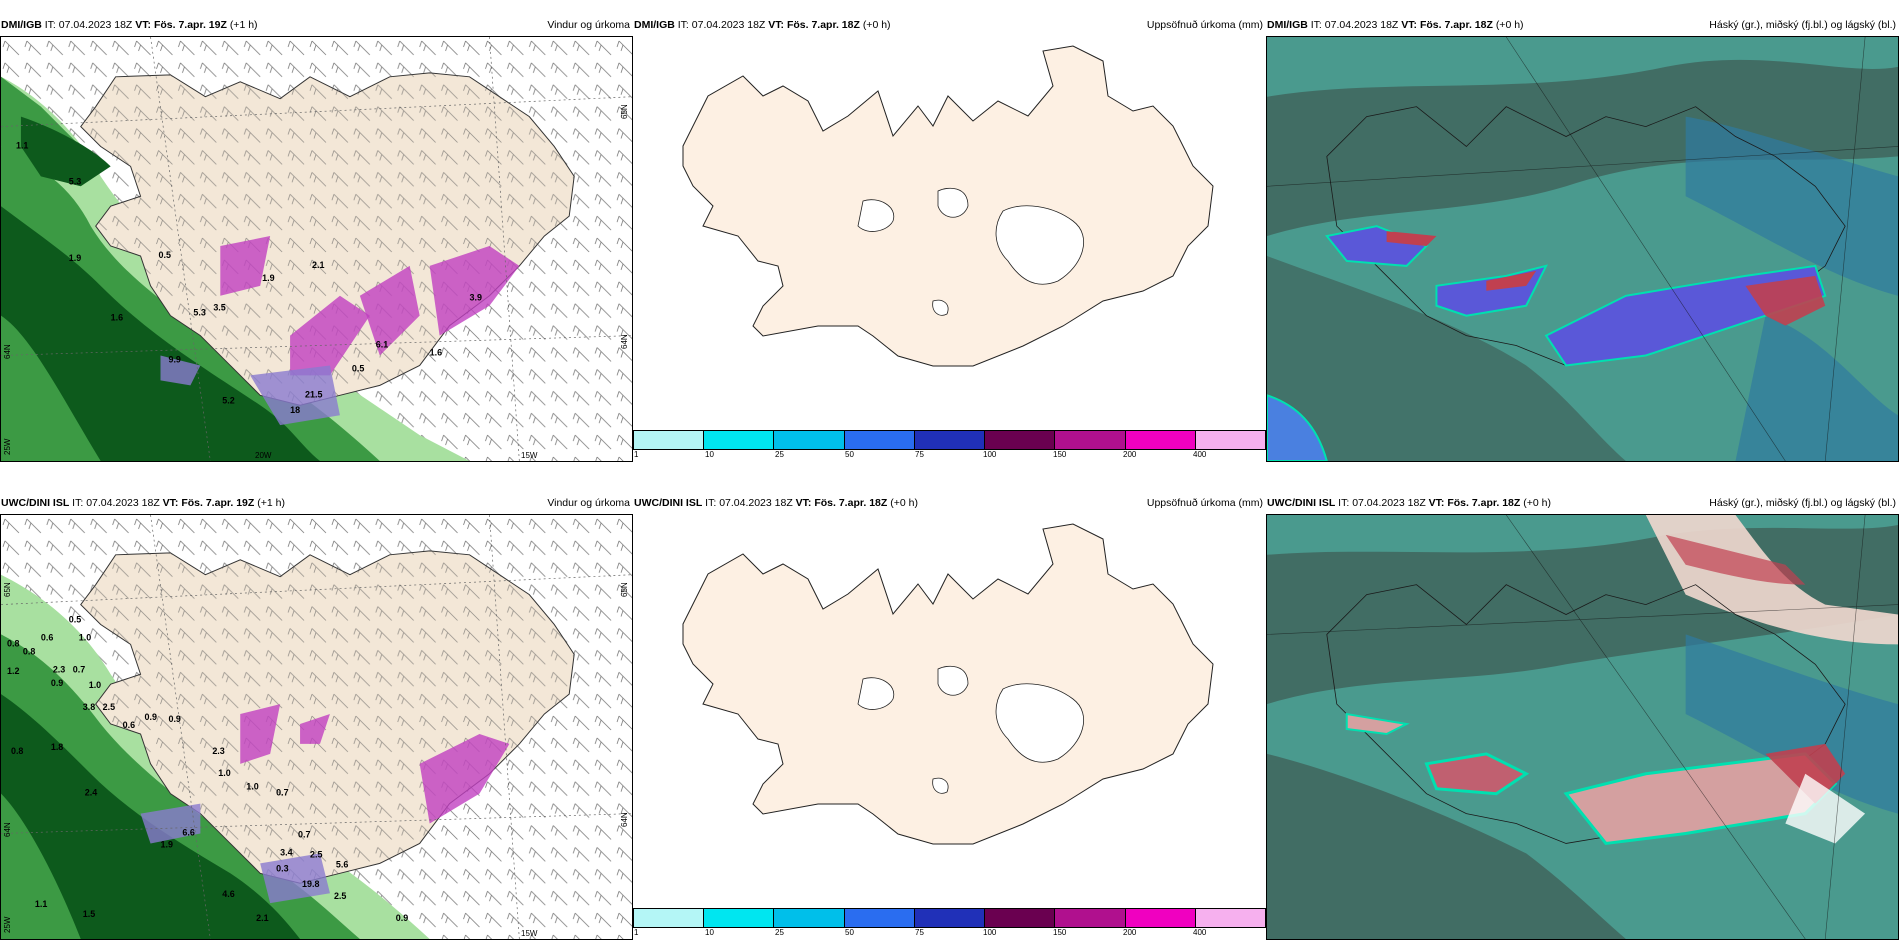 The image size is (1900, 950). What do you see at coordinates (271, 503) in the screenshot?
I see `lead-time: (+1 h)` at bounding box center [271, 503].